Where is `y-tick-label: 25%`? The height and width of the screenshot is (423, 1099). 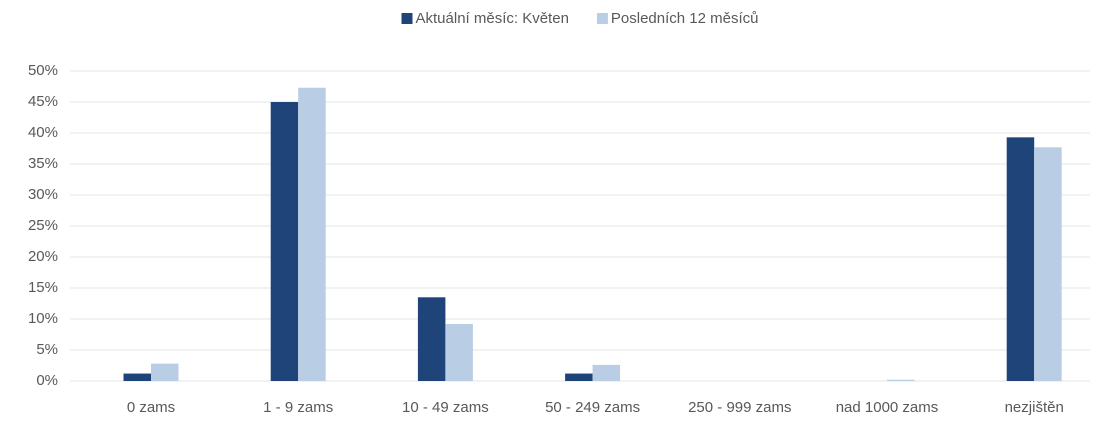 y-tick-label: 25% is located at coordinates (43, 225).